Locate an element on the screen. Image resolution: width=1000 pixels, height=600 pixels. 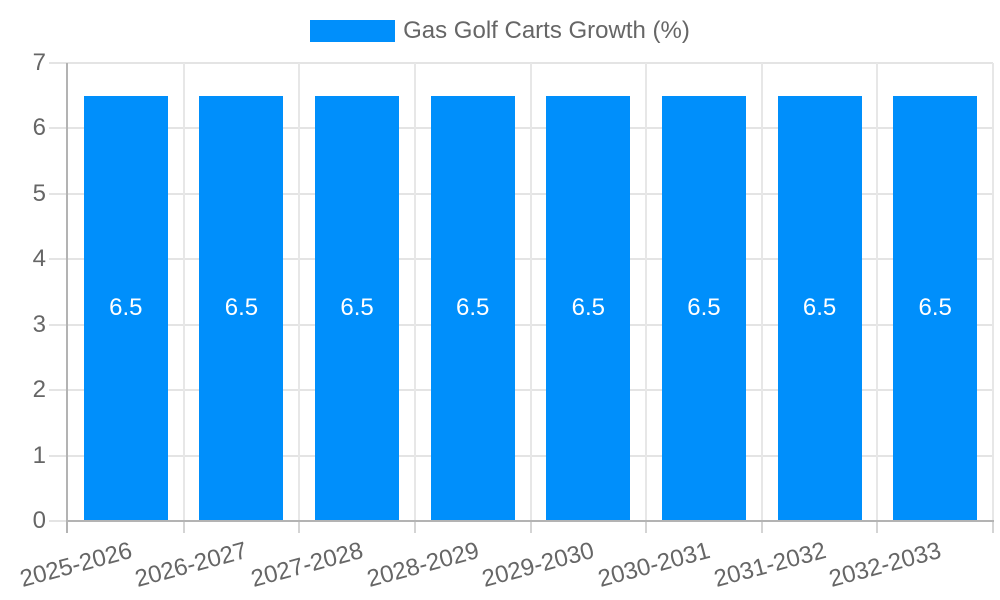
bar-2025-2026: 6.5 is located at coordinates (125, 308).